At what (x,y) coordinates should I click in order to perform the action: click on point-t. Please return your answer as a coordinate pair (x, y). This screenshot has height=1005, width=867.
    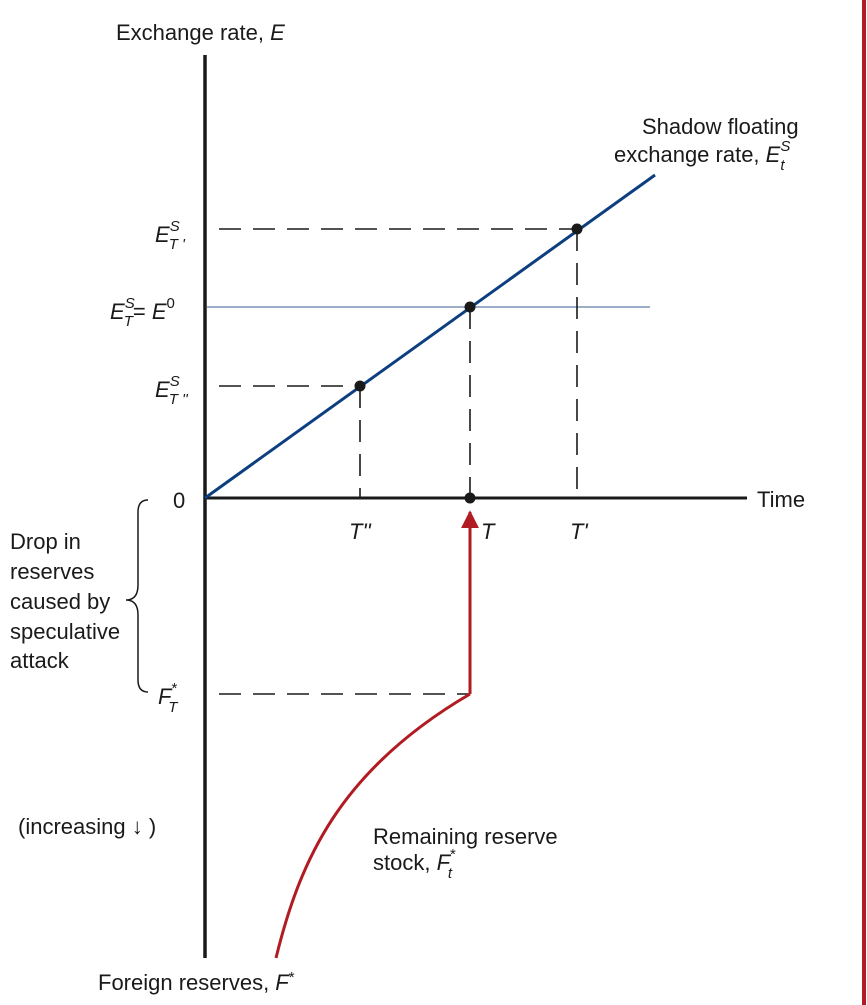
    Looking at the image, I should click on (470, 498).